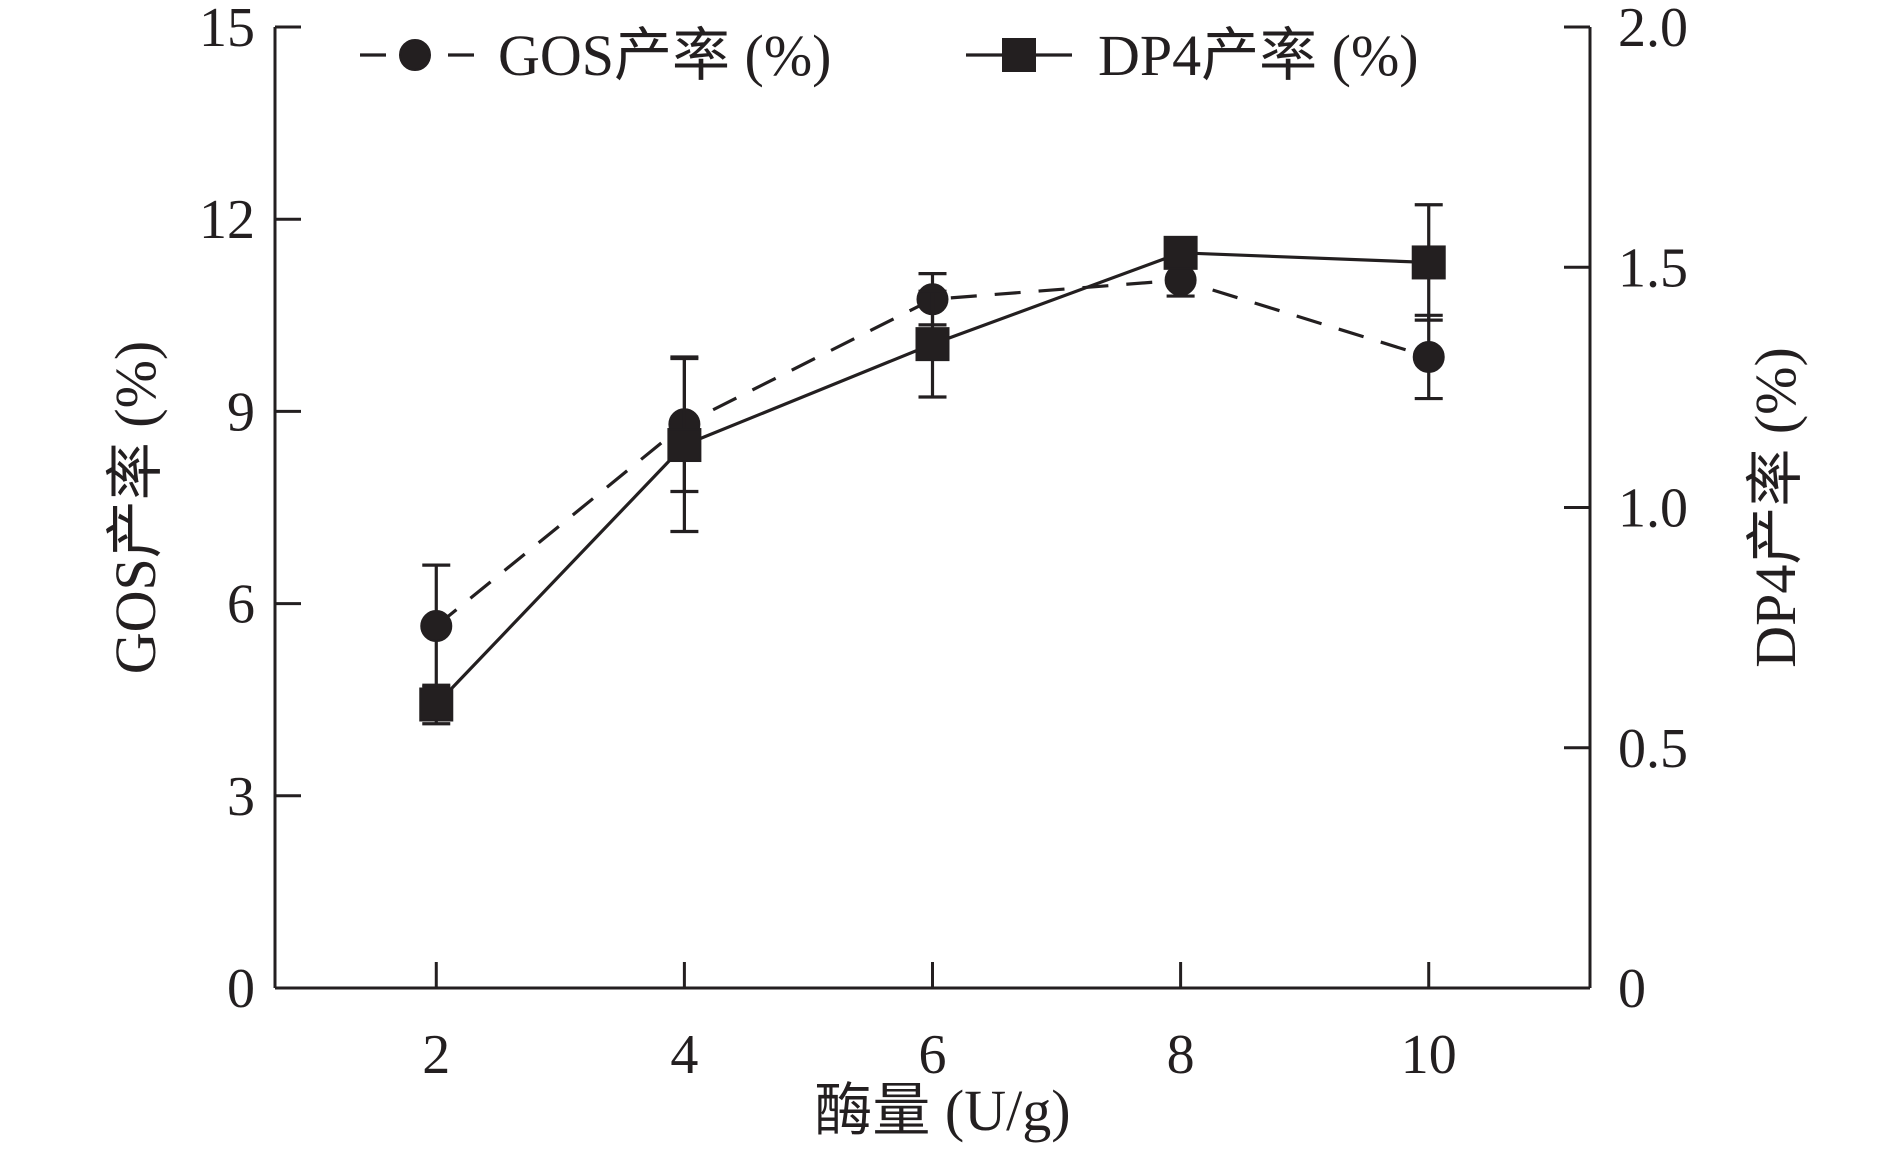 The height and width of the screenshot is (1151, 1890). What do you see at coordinates (1775, 507) in the screenshot?
I see `right-y-axis-title: DP4产率 (%)` at bounding box center [1775, 507].